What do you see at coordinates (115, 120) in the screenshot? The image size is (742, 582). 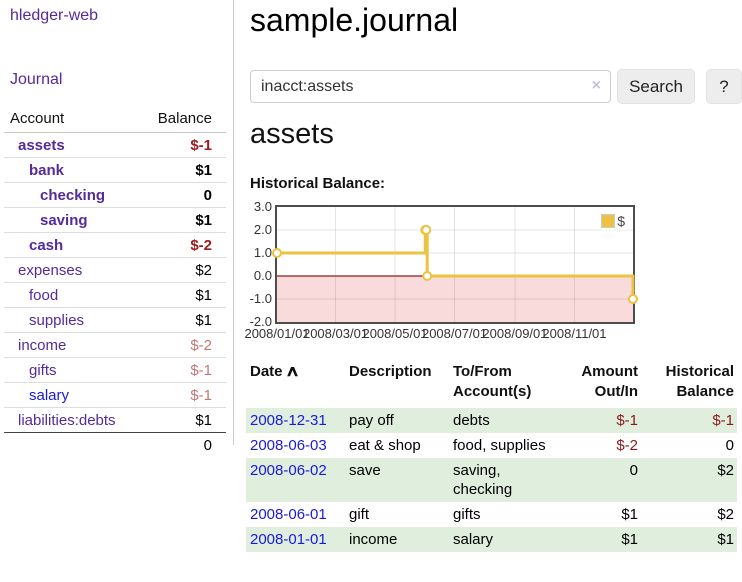 I see `accounts-table-header: Account Balance` at bounding box center [115, 120].